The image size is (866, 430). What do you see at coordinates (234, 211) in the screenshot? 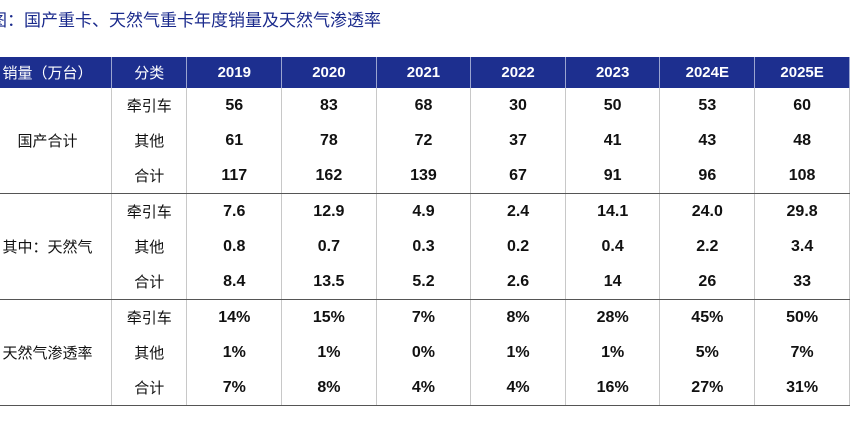
I see `value-cell: 7.6` at bounding box center [234, 211].